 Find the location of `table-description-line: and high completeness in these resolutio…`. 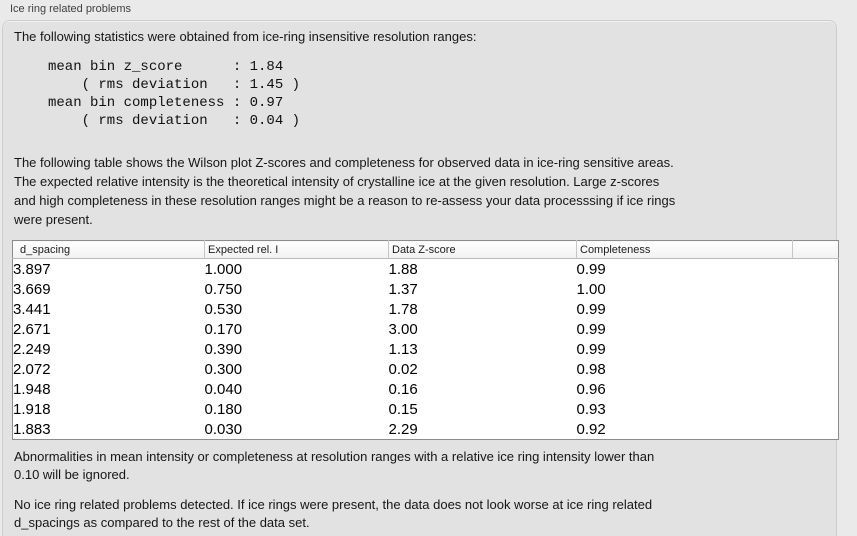

table-description-line: and high completeness in these resolutio… is located at coordinates (345, 200).